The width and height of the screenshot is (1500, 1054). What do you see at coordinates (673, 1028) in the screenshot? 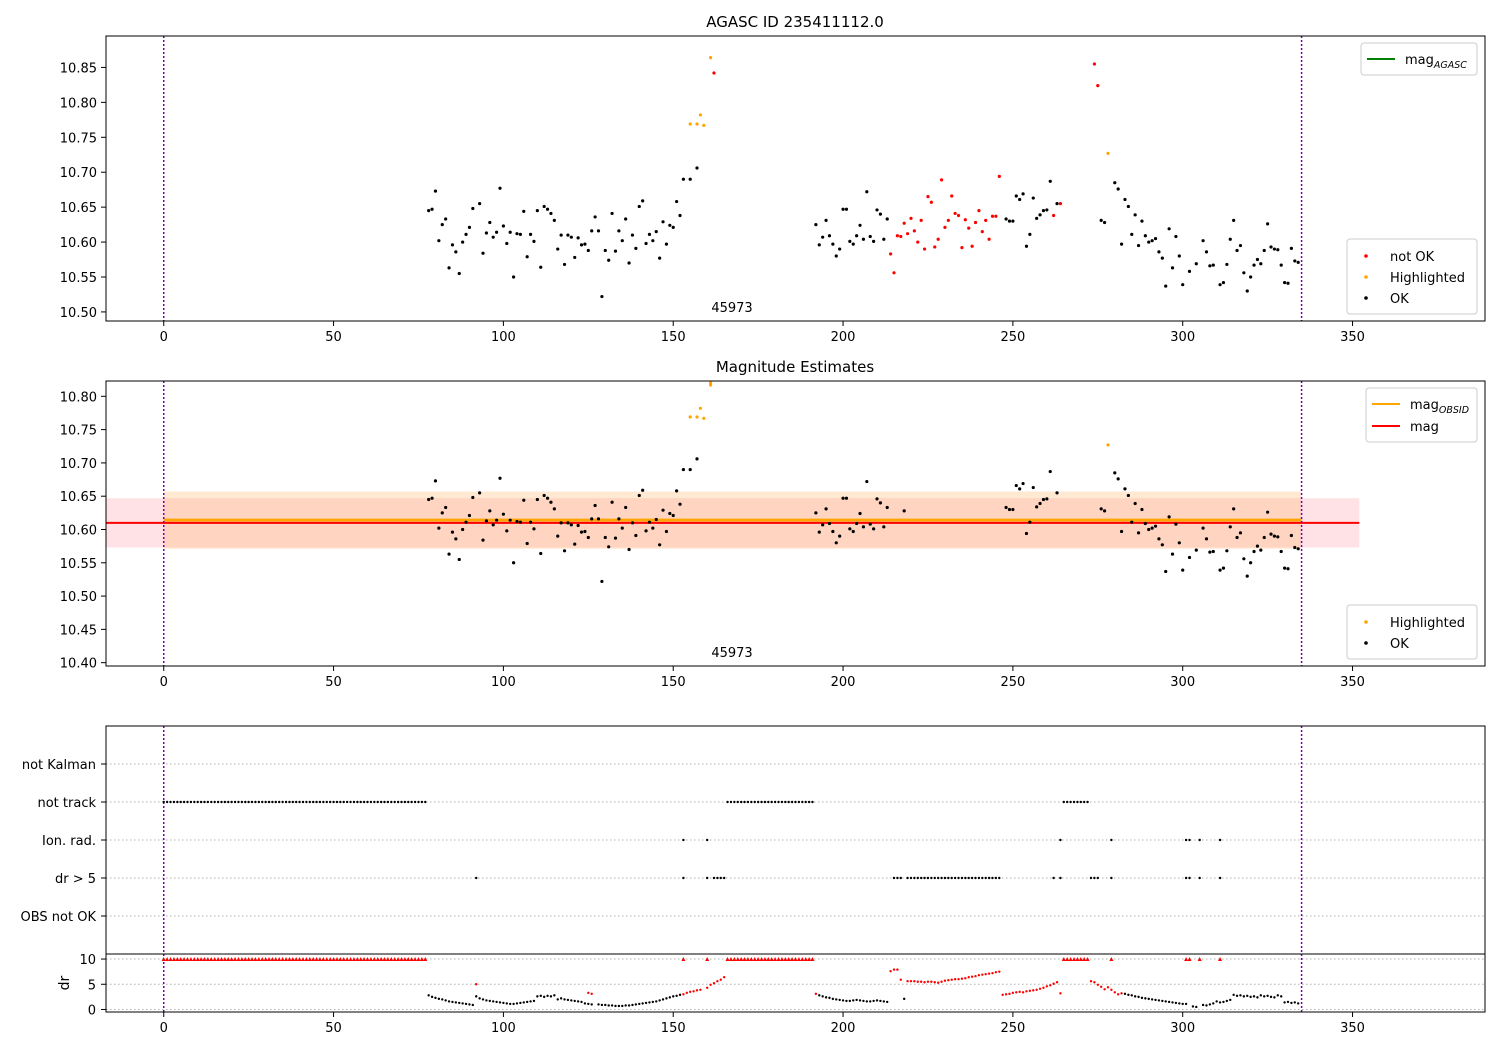
I see `x-tick-label: 150` at bounding box center [673, 1028].